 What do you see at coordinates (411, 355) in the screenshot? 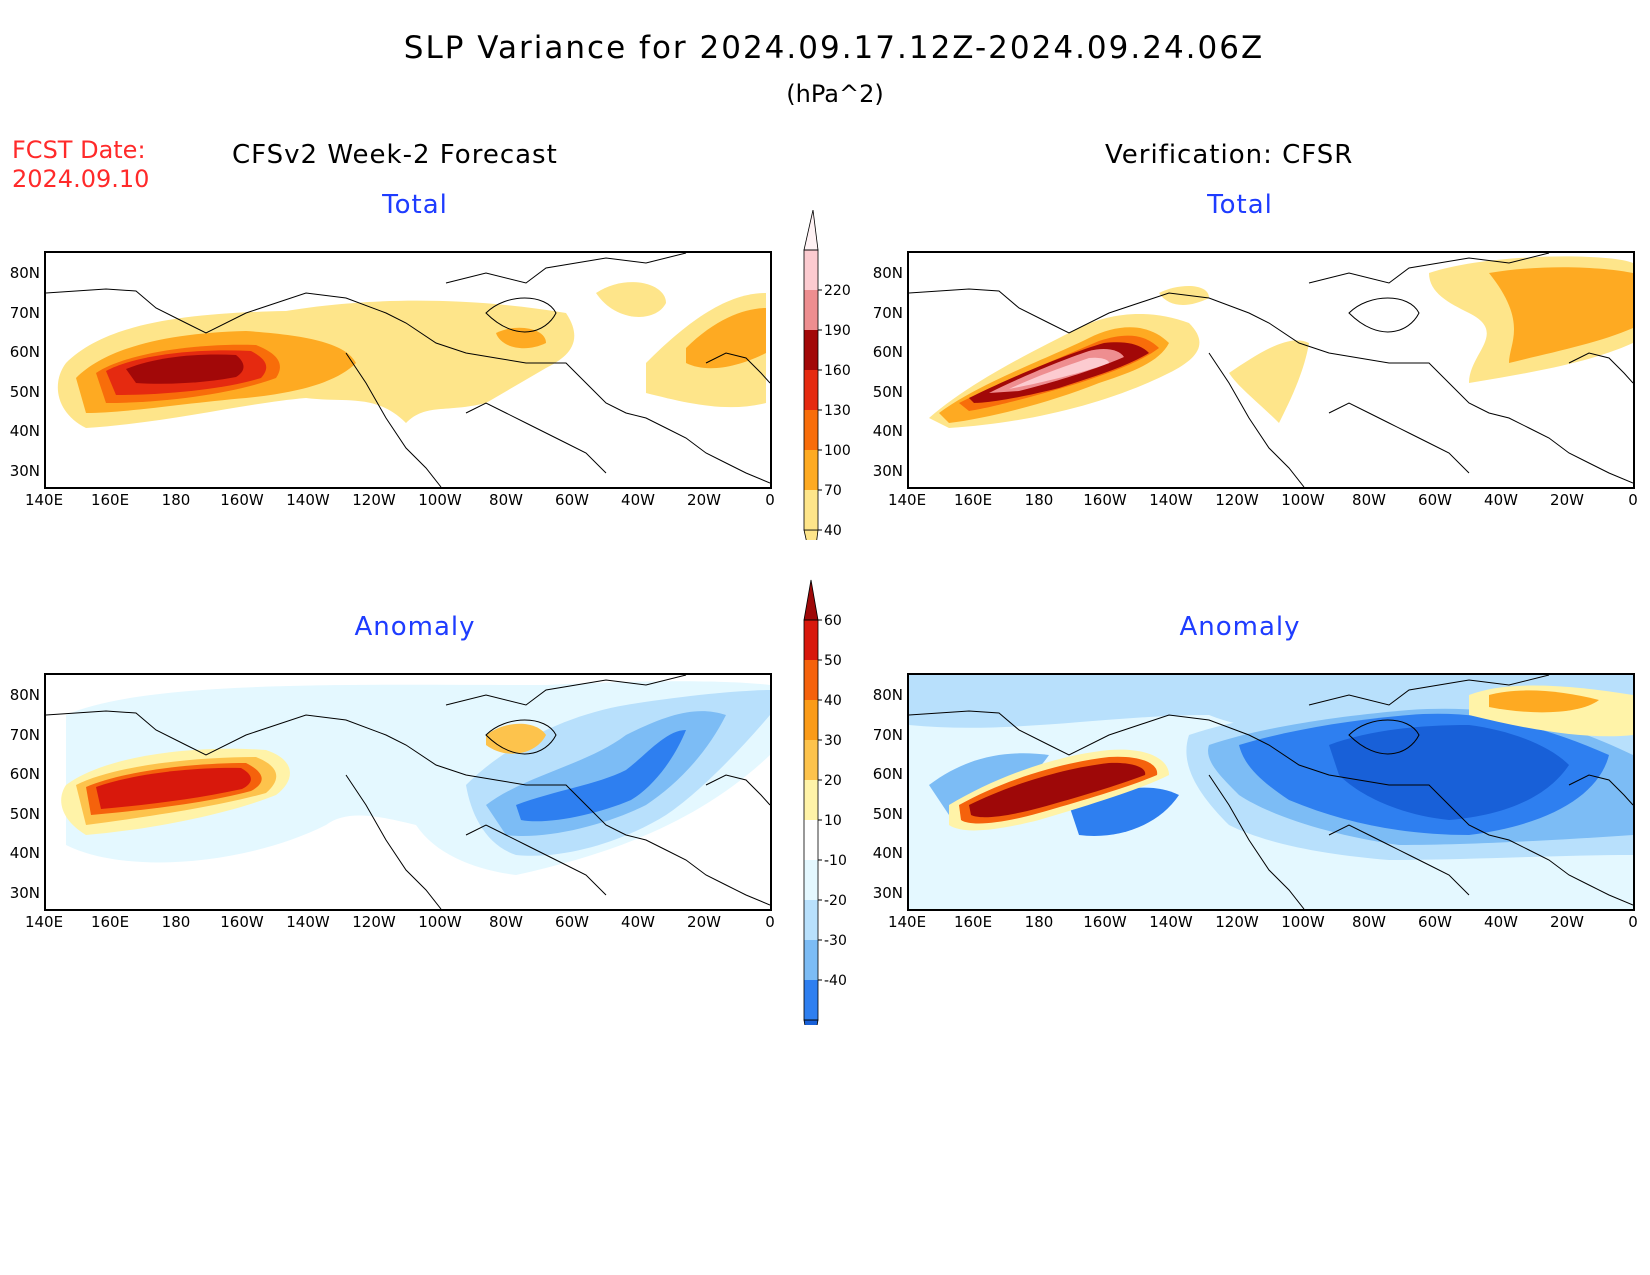
I see `shading-forecast-total` at bounding box center [411, 355].